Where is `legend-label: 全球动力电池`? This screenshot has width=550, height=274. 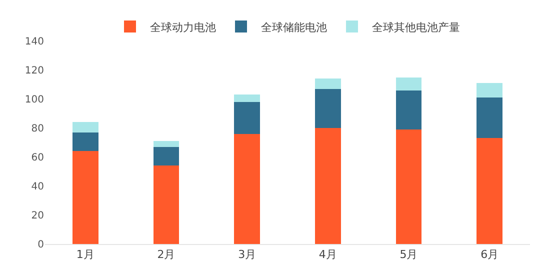
legend-label: 全球动力电池 is located at coordinates (183, 27).